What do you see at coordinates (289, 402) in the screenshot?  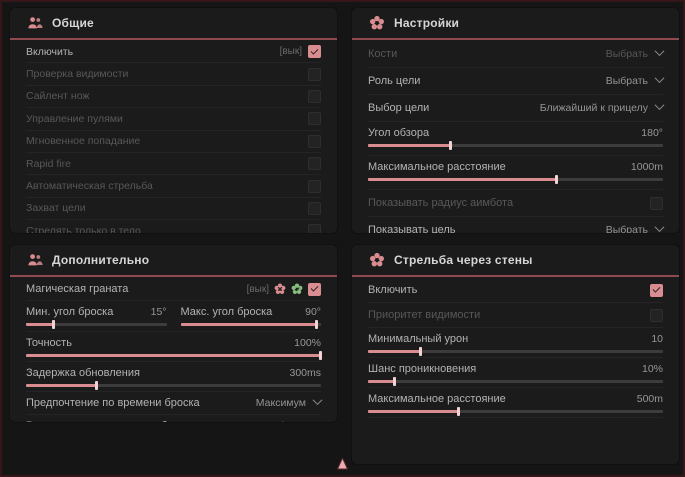 I see `throw-time-preference-dropdown: Максимум` at bounding box center [289, 402].